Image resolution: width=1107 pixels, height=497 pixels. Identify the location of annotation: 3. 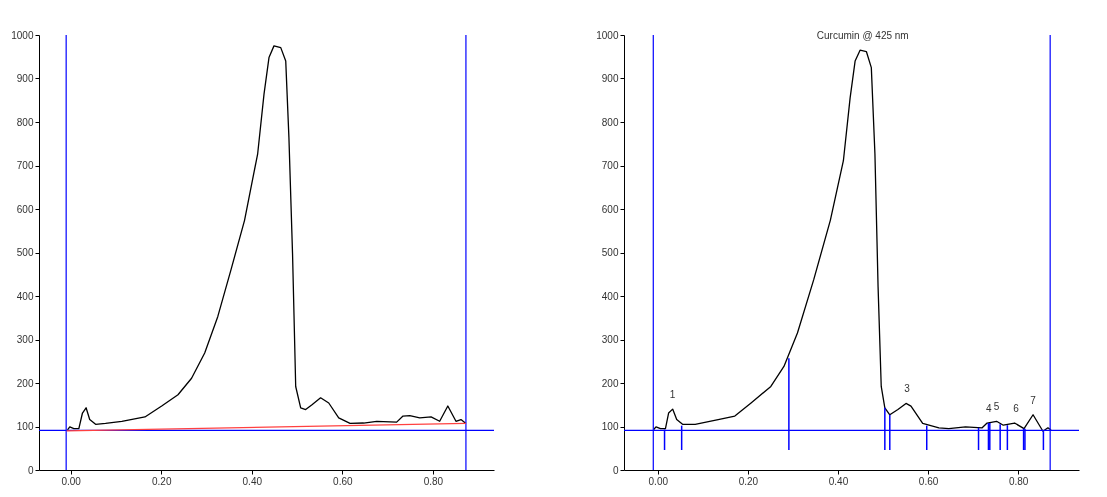
(907, 389).